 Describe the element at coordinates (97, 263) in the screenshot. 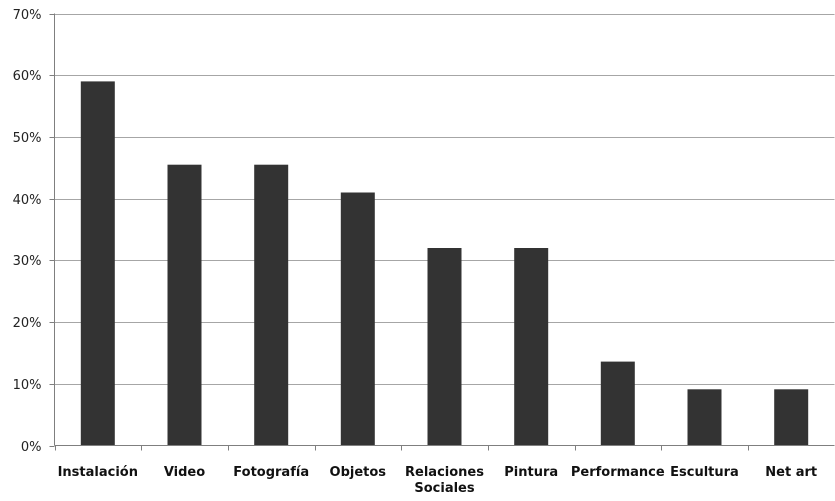

I see `bar-instalación` at that location.